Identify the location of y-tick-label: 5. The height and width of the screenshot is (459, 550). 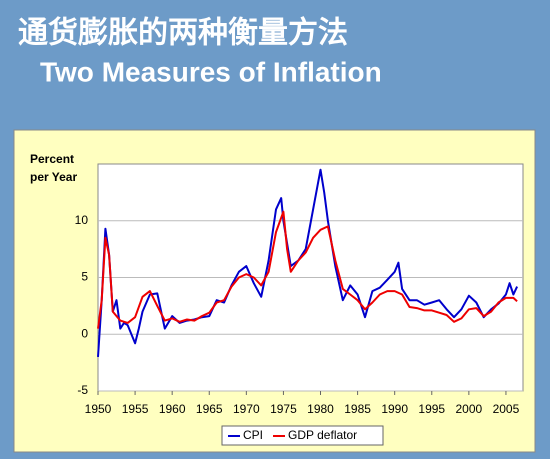
(84, 277).